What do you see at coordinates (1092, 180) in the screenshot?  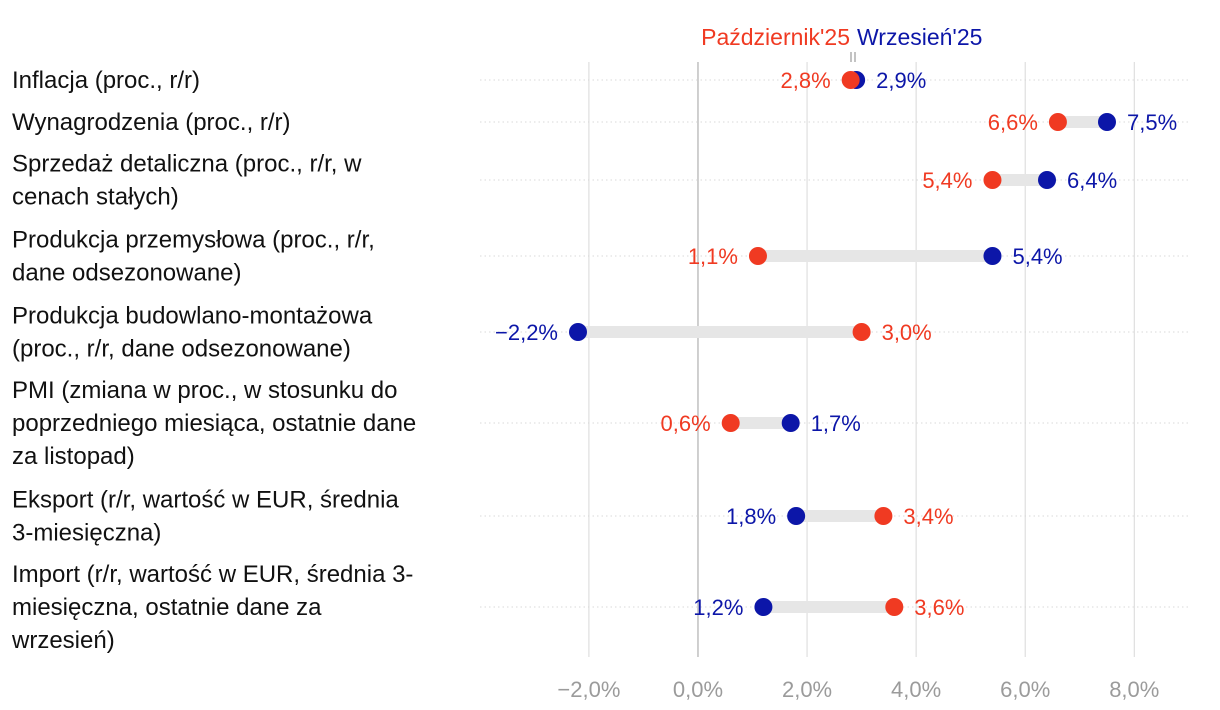 I see `value-label-september: 6,4%` at bounding box center [1092, 180].